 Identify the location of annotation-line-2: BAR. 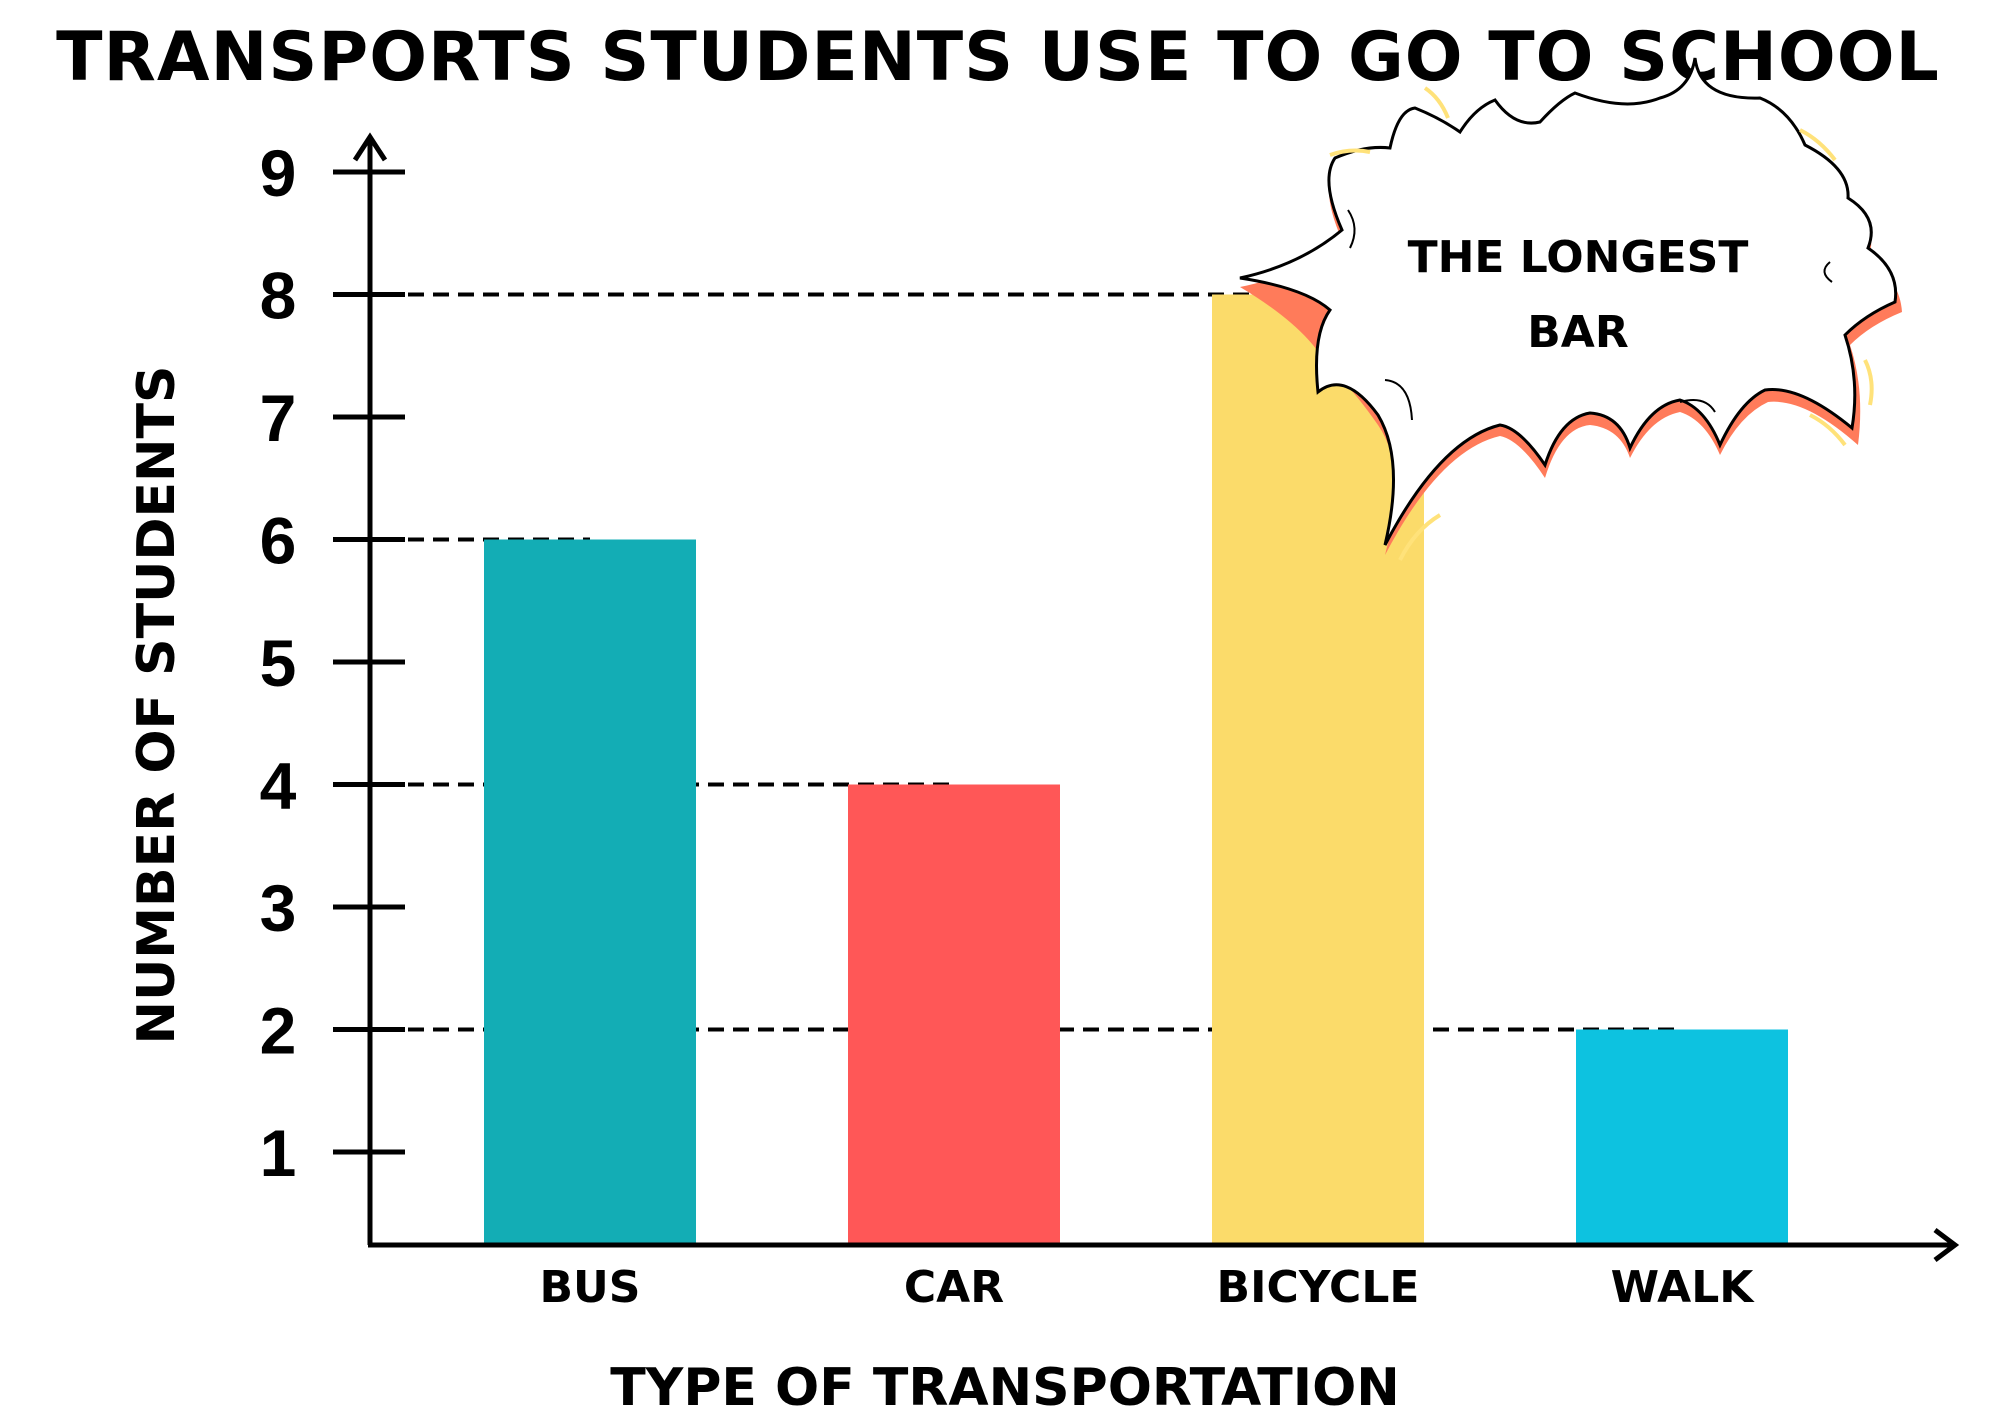
(1577, 332).